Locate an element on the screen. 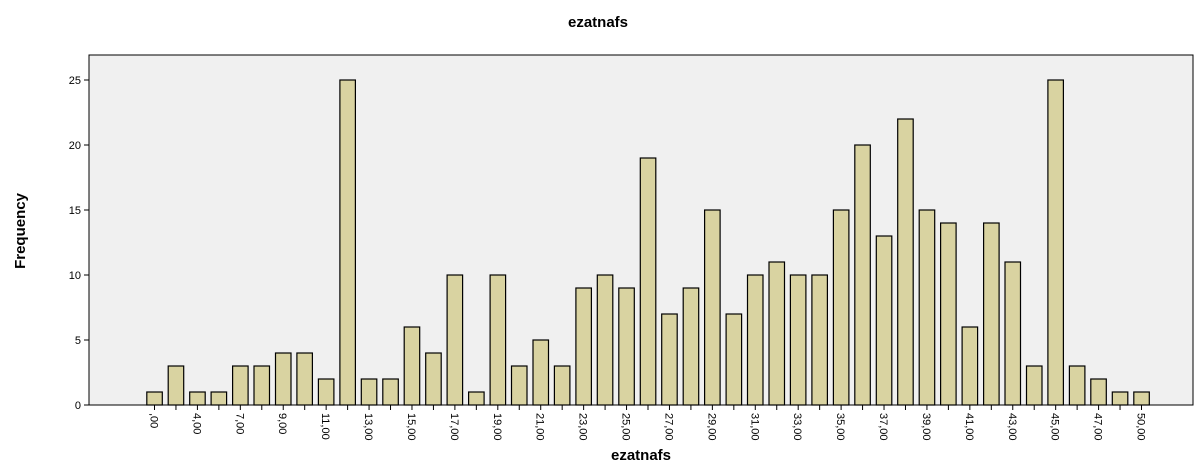  x-tick-label: 39,00 is located at coordinates (926, 427).